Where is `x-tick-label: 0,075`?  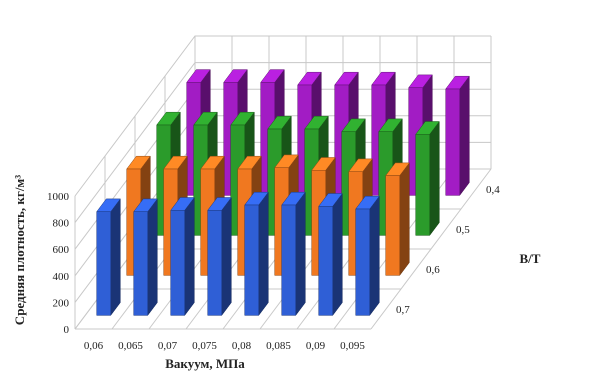
x-tick-label: 0,075 is located at coordinates (204, 346).